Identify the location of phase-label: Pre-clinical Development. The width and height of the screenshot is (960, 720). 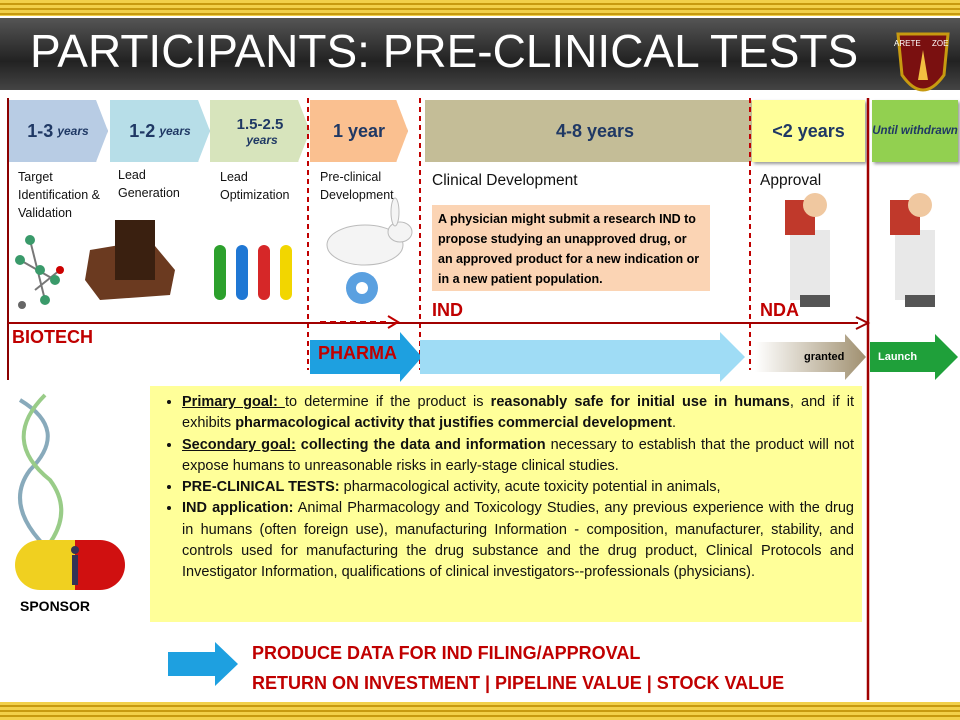
(357, 186).